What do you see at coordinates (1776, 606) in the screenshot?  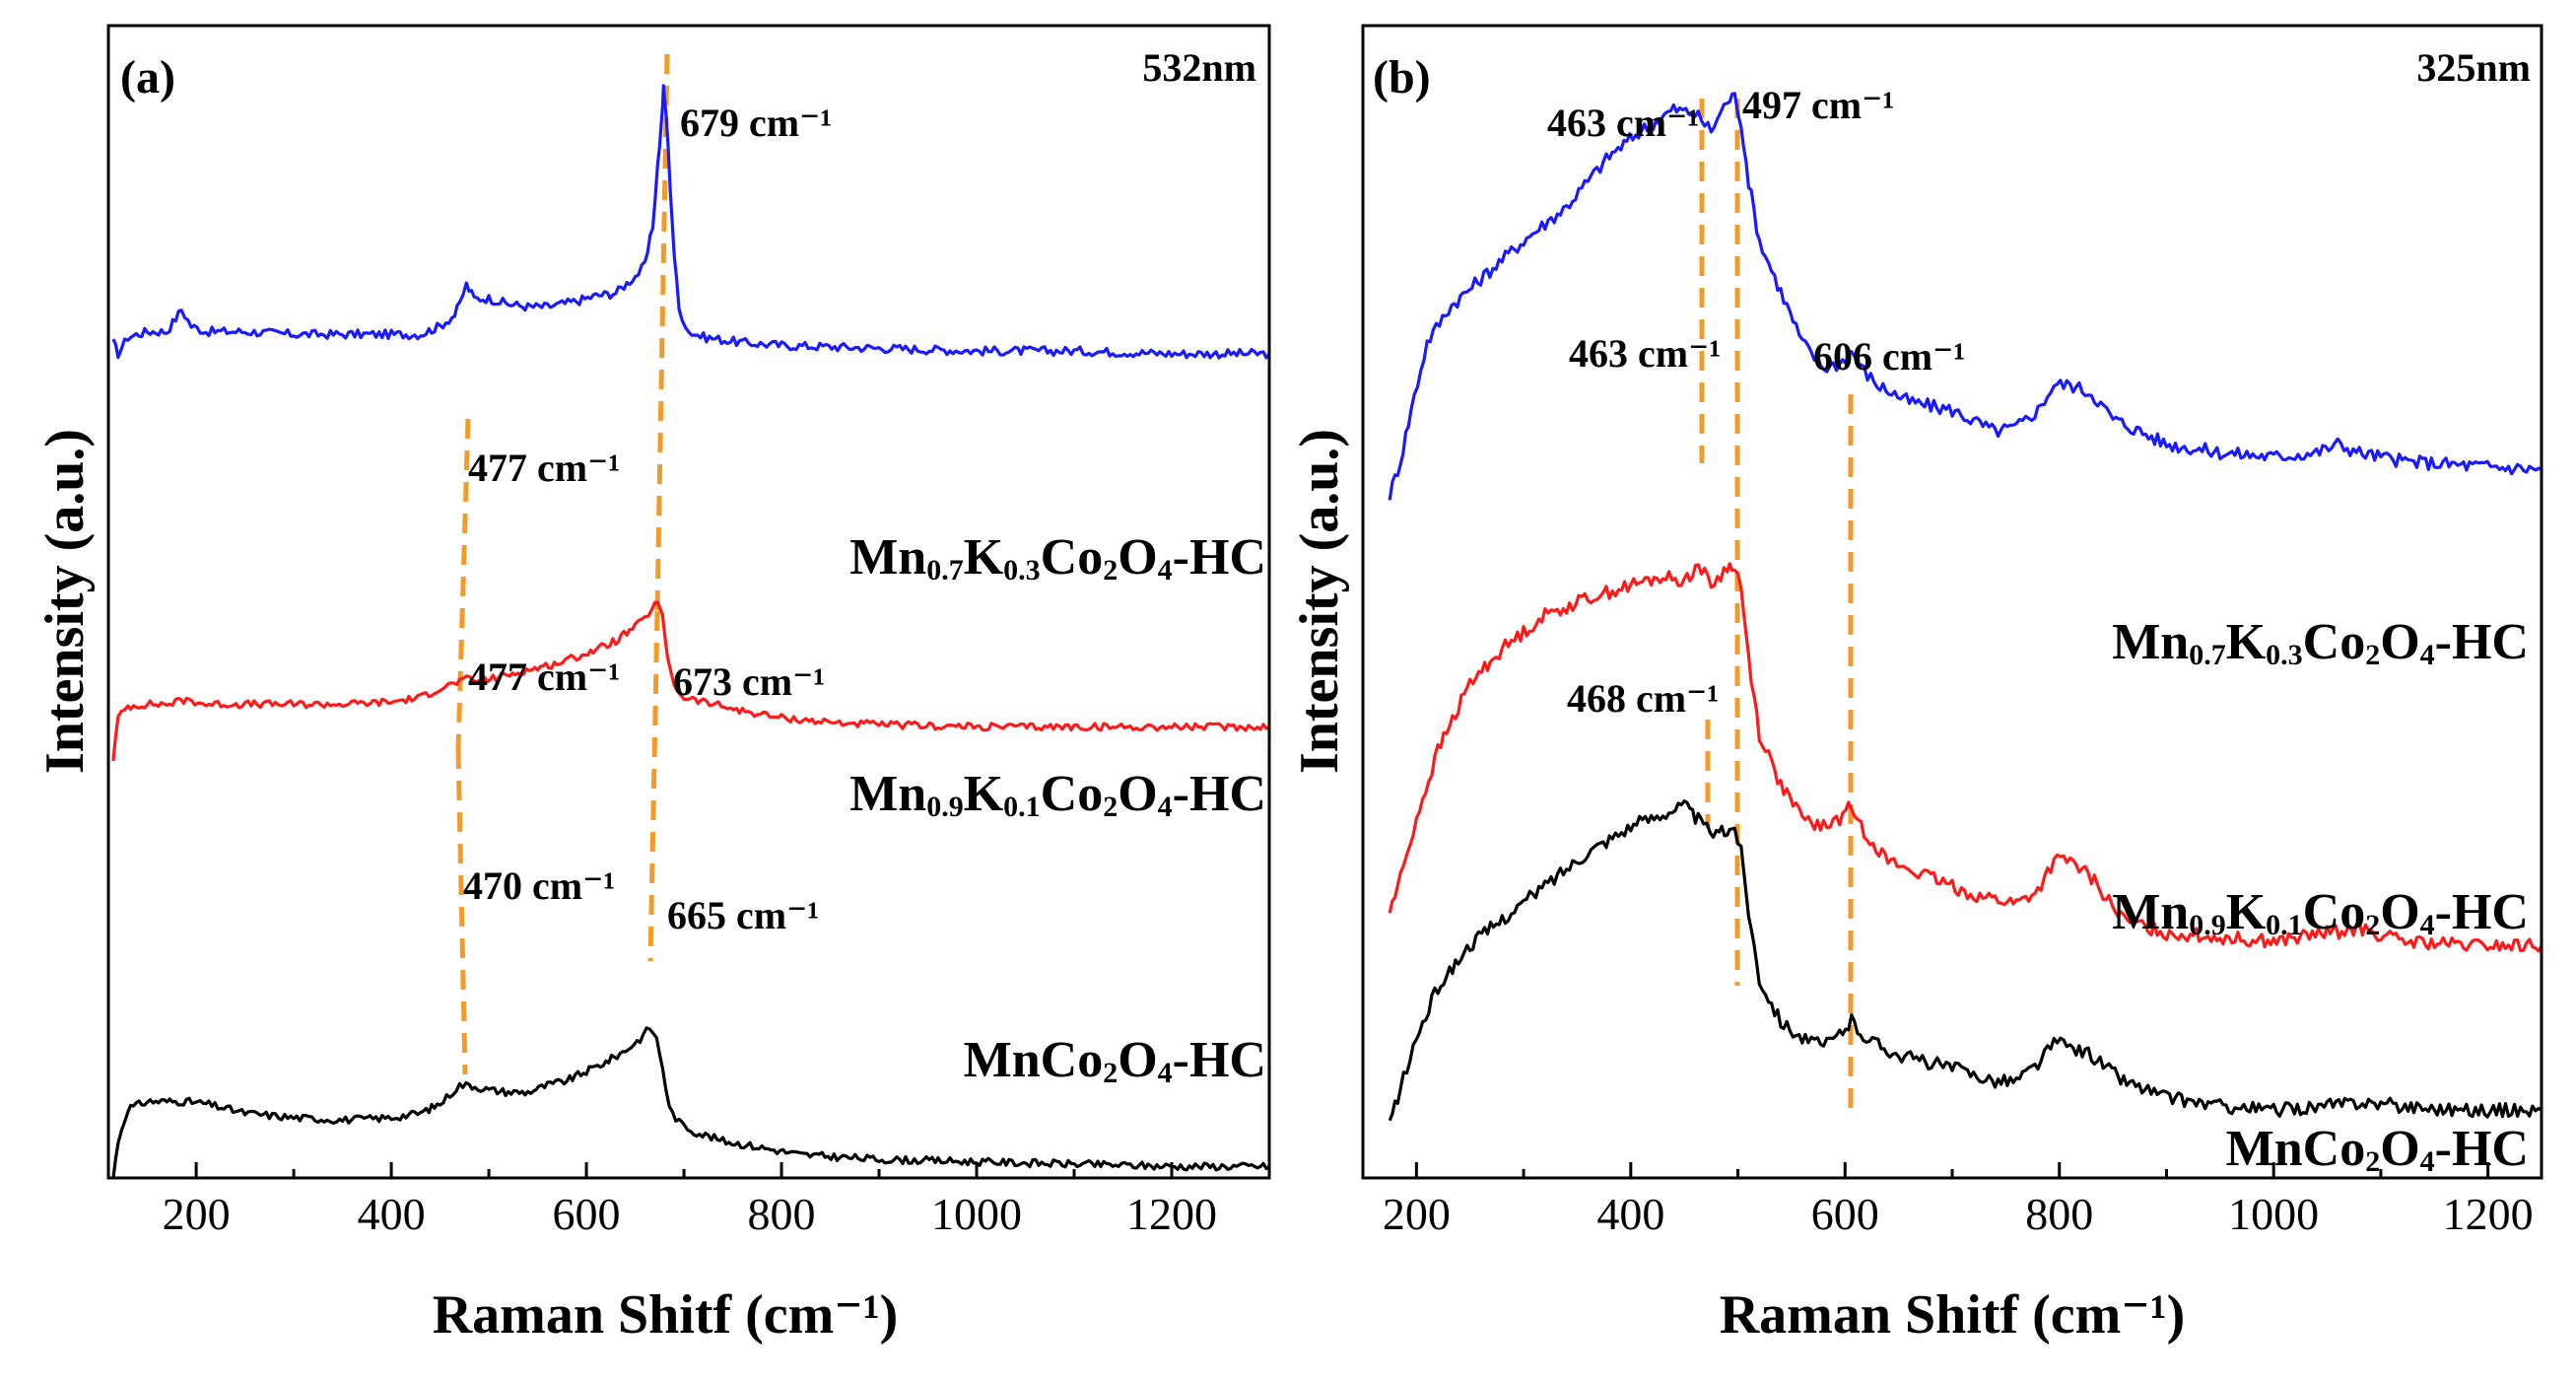 I see `panel-b-peak-markers` at bounding box center [1776, 606].